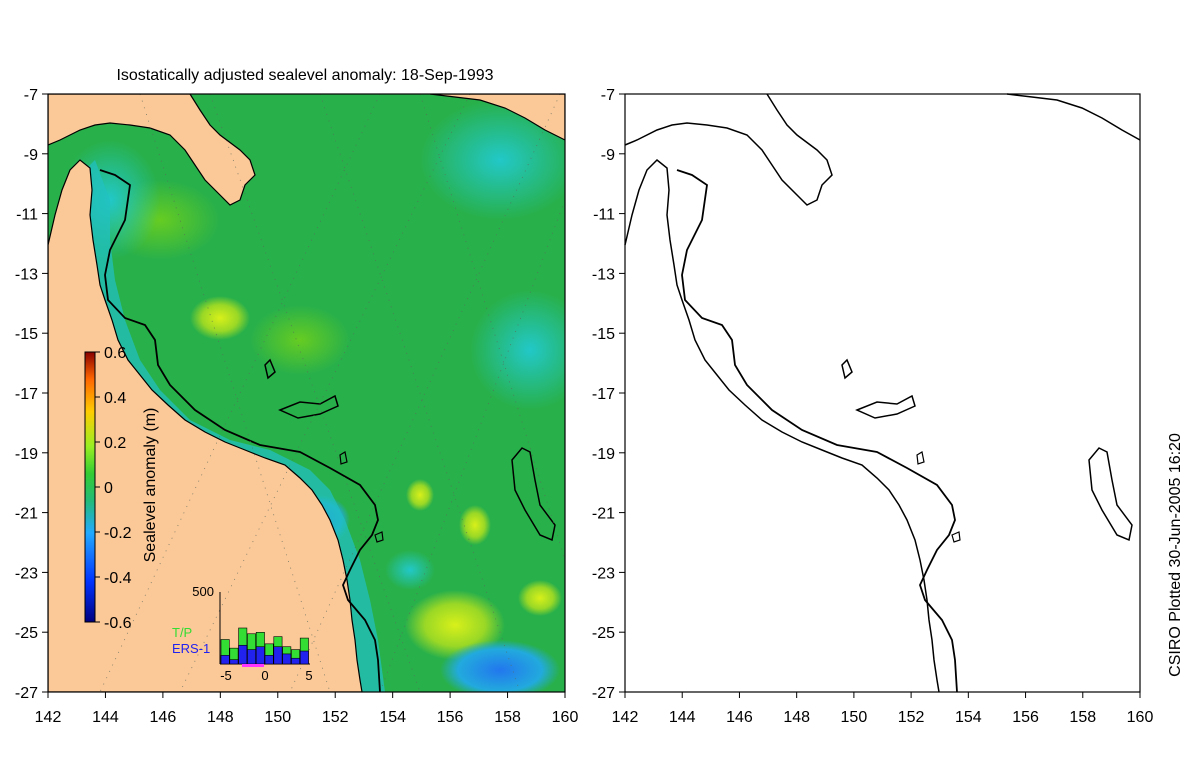 This screenshot has width=1200, height=780. What do you see at coordinates (242, 633) in the screenshot?
I see `histogram-inset: 500 T/P ERS-1 -5 0 5` at bounding box center [242, 633].